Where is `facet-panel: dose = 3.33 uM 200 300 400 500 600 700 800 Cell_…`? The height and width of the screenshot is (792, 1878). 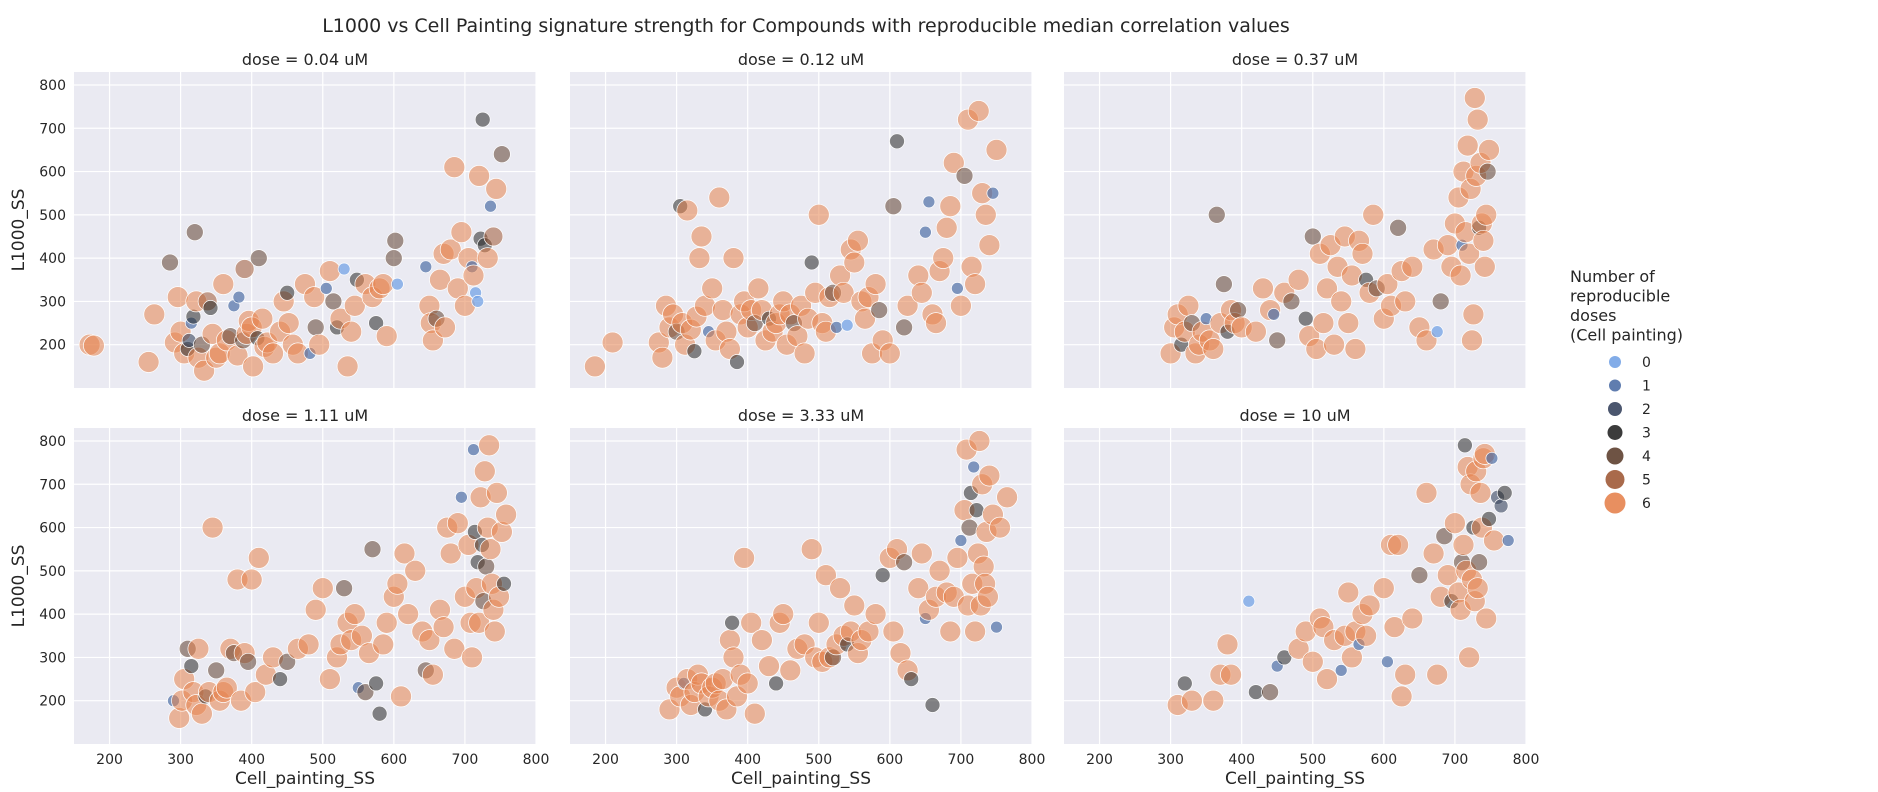
facet-panel: dose = 3.33 uM 200 300 400 500 600 700 800 Cell_… is located at coordinates (807, 597).